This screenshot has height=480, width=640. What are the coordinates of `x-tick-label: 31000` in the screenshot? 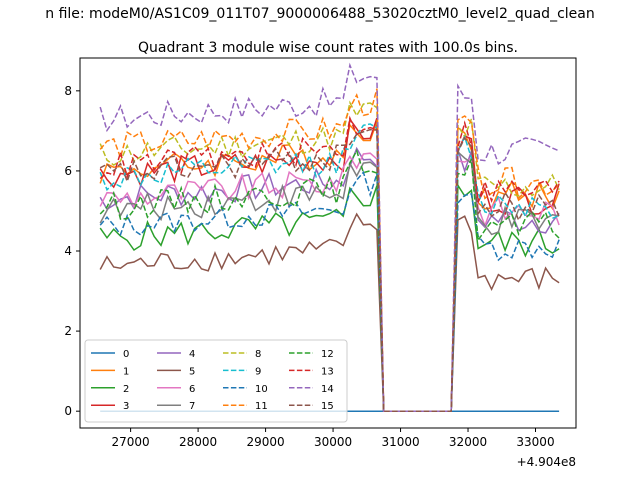 It's located at (400, 442).